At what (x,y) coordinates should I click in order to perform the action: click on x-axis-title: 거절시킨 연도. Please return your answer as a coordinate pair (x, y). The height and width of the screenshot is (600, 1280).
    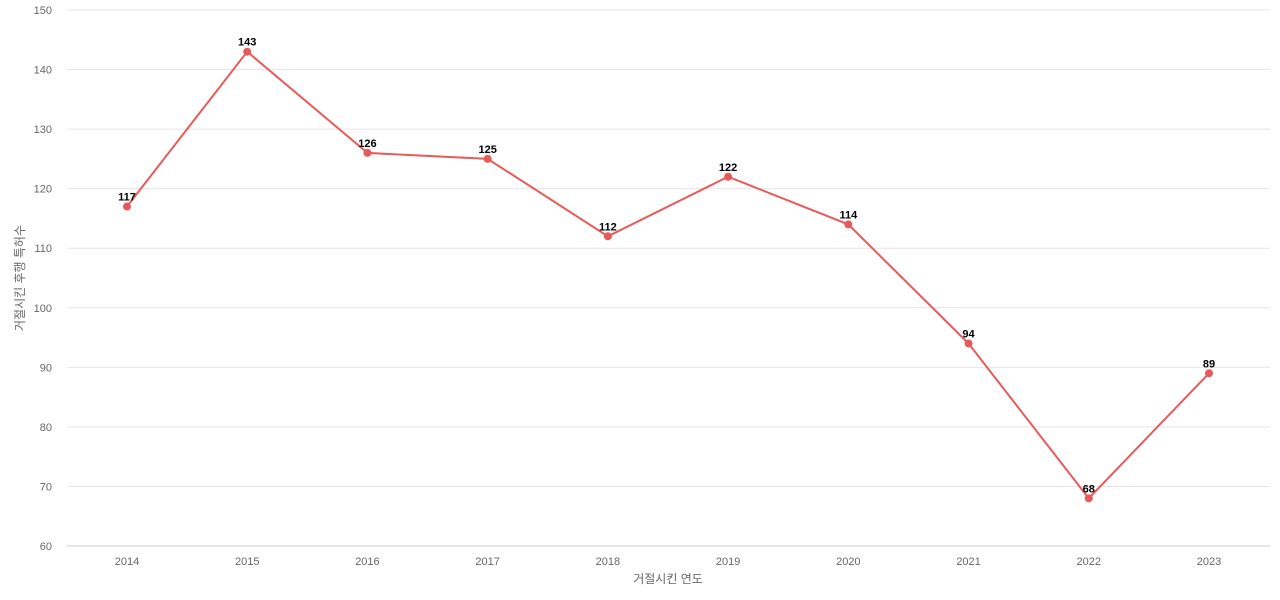
    Looking at the image, I should click on (668, 579).